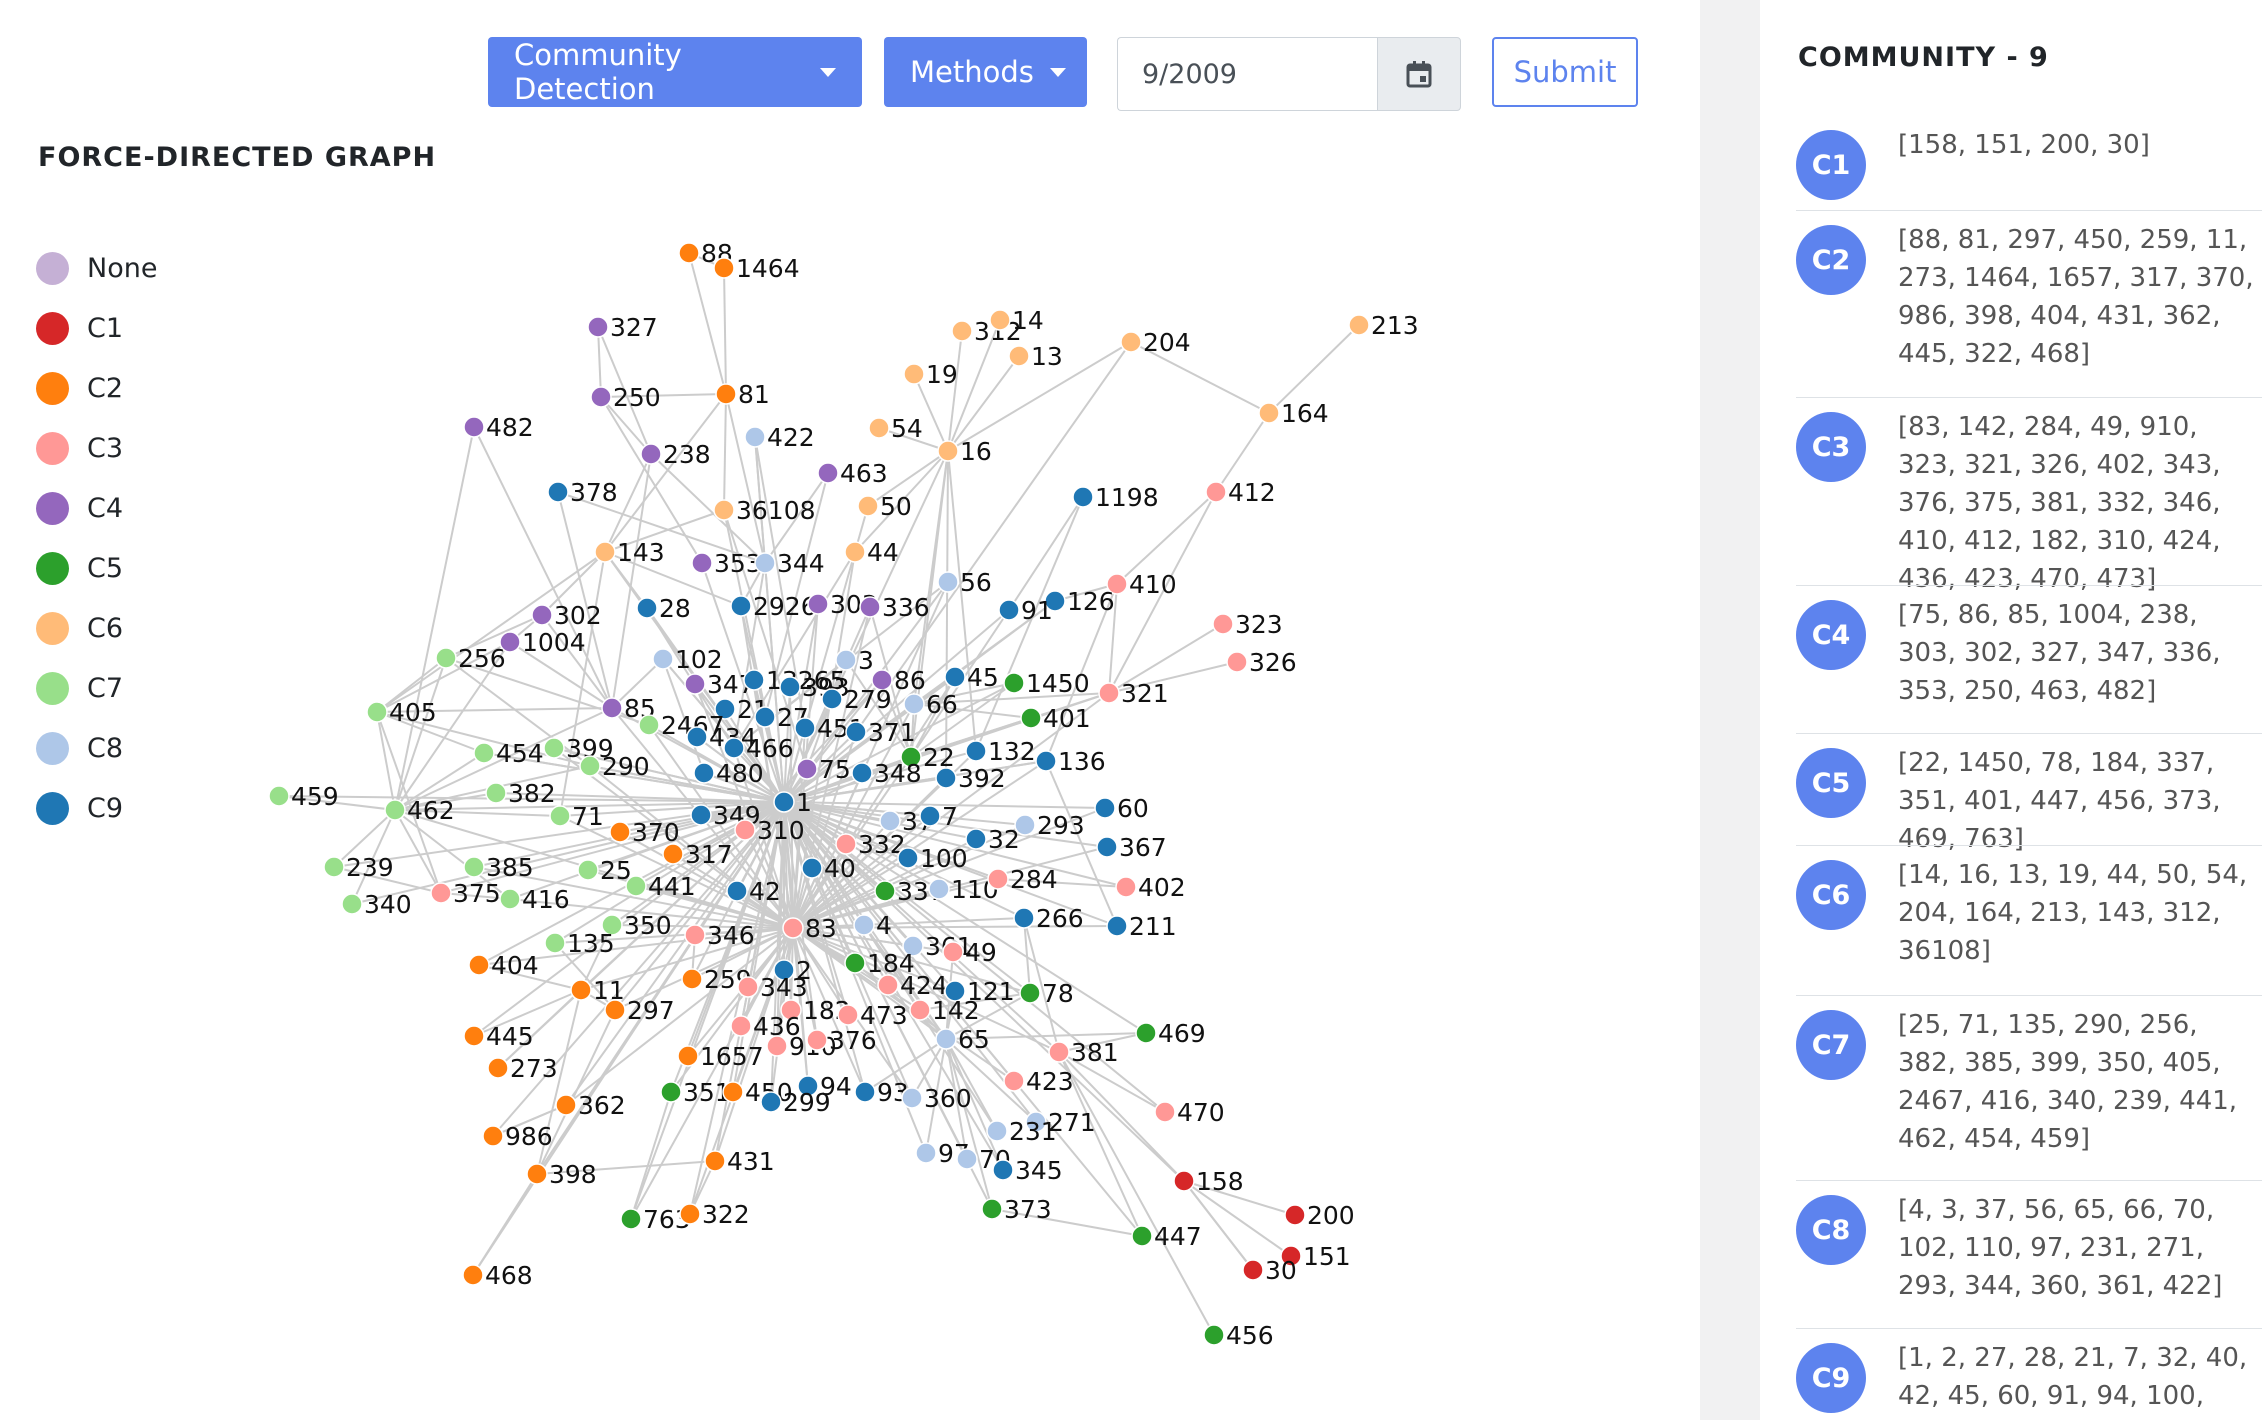 The image size is (2262, 1420). Describe the element at coordinates (629, 552) in the screenshot. I see `graph-node: 143` at that location.